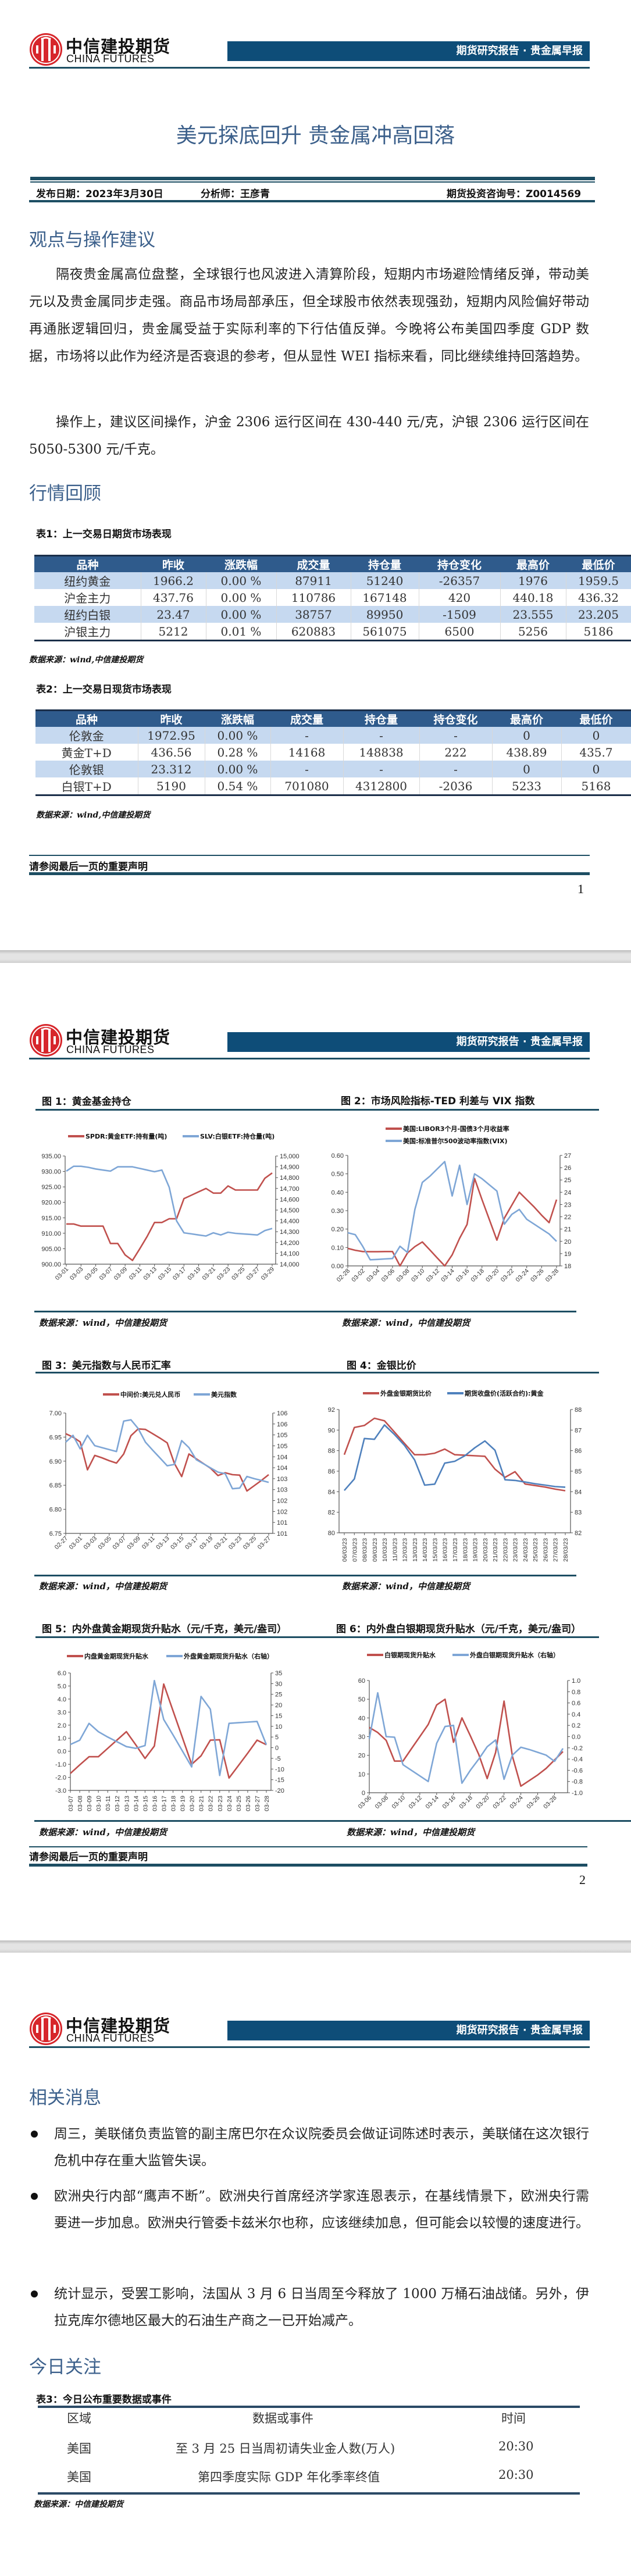 This screenshot has height=2576, width=631. Describe the element at coordinates (576, 1726) in the screenshot. I see `fig6-right-tick-label: 0.2` at that location.